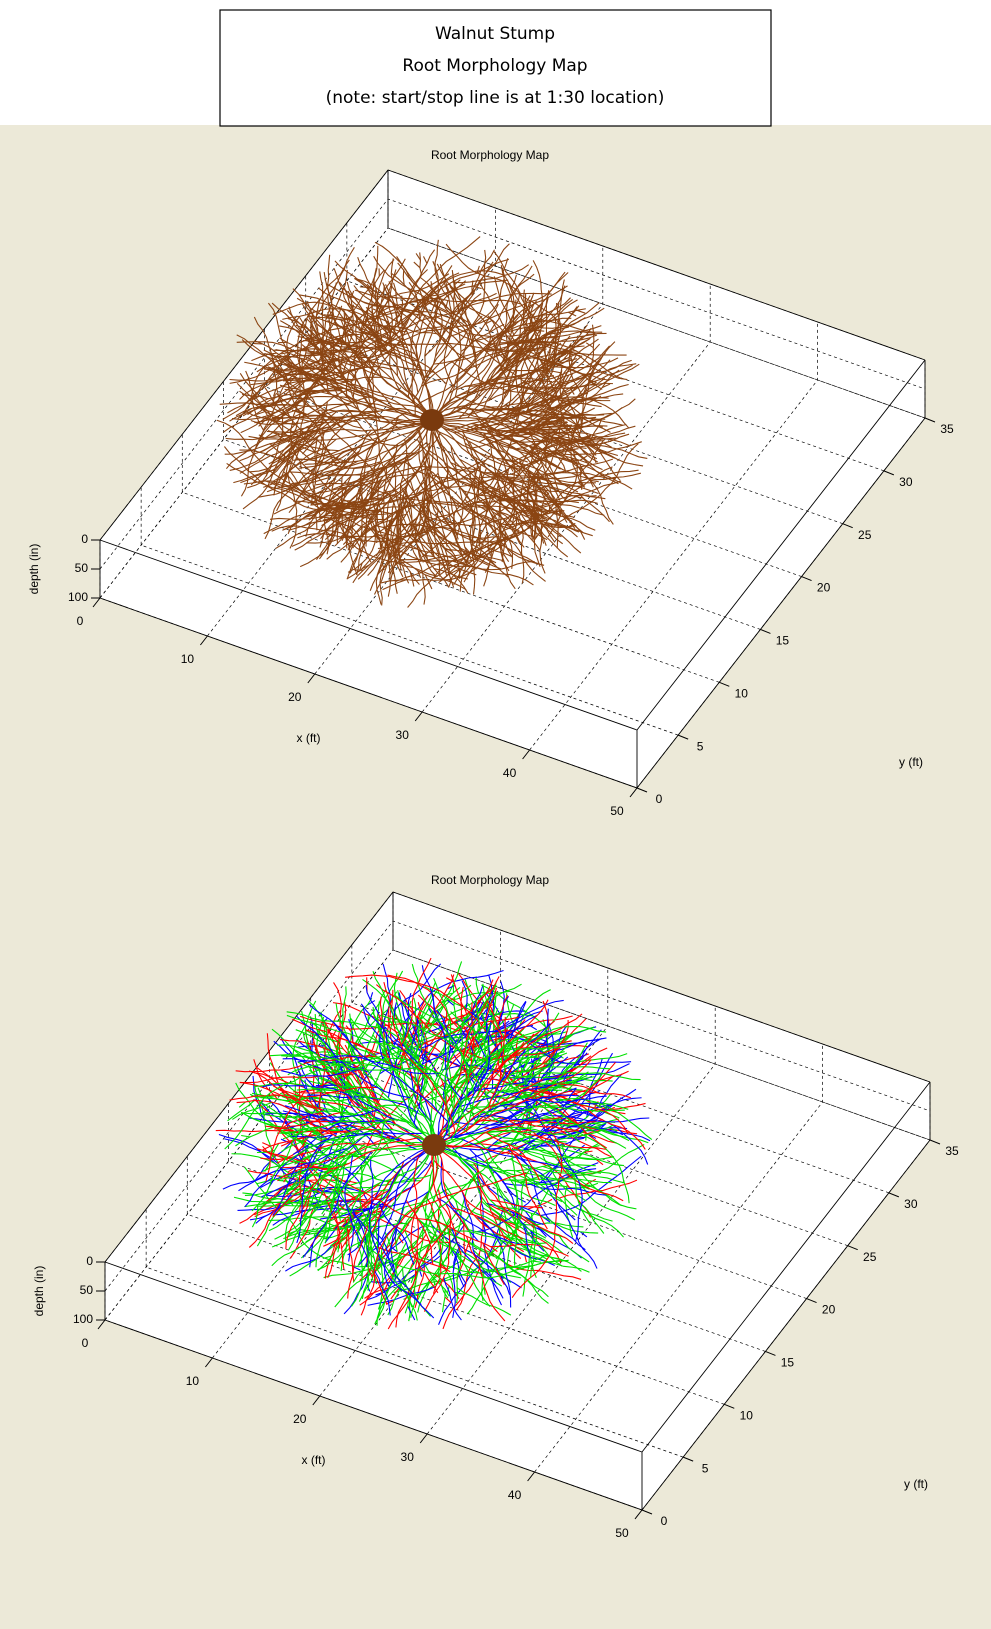 This screenshot has width=991, height=1629. Describe the element at coordinates (947, 429) in the screenshot. I see `y-tick-label: 35` at that location.